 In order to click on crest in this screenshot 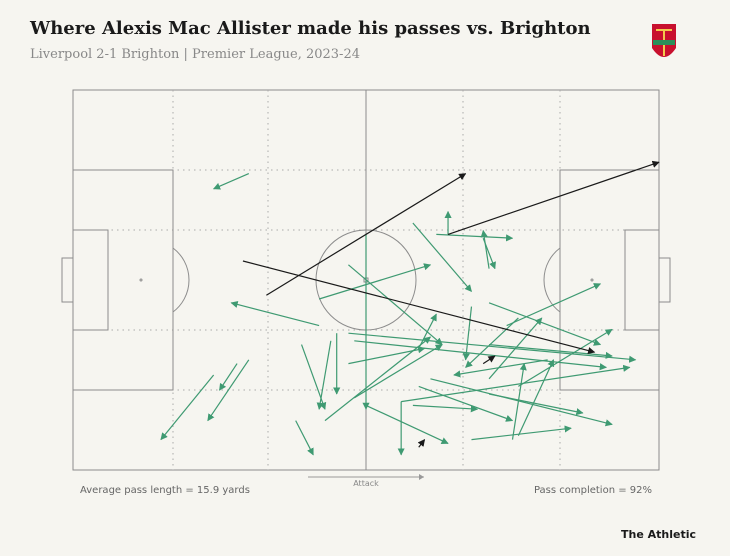, I will do `click(664, 40)`.